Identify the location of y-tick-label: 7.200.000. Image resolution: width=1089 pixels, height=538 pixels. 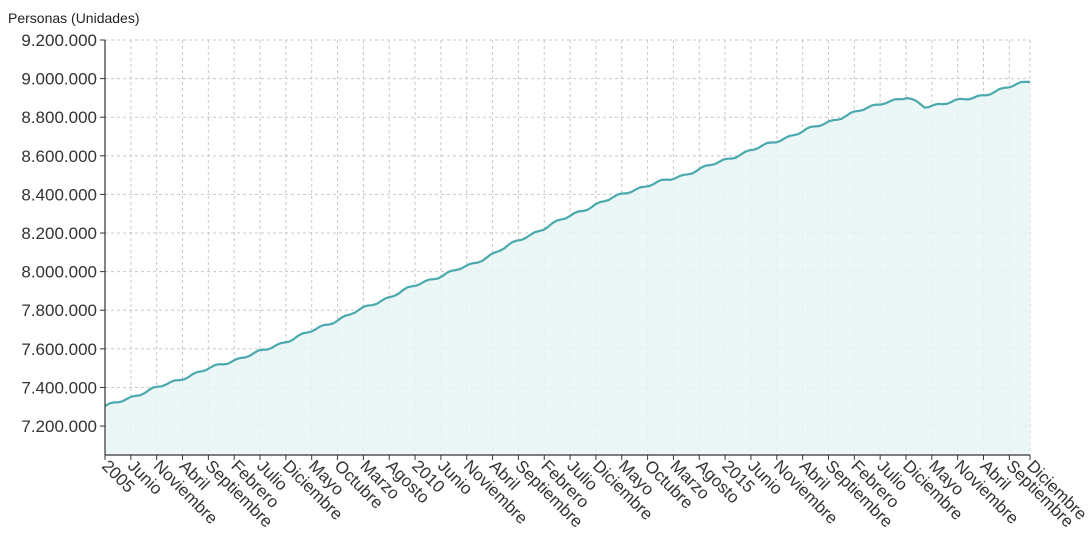
(59, 426).